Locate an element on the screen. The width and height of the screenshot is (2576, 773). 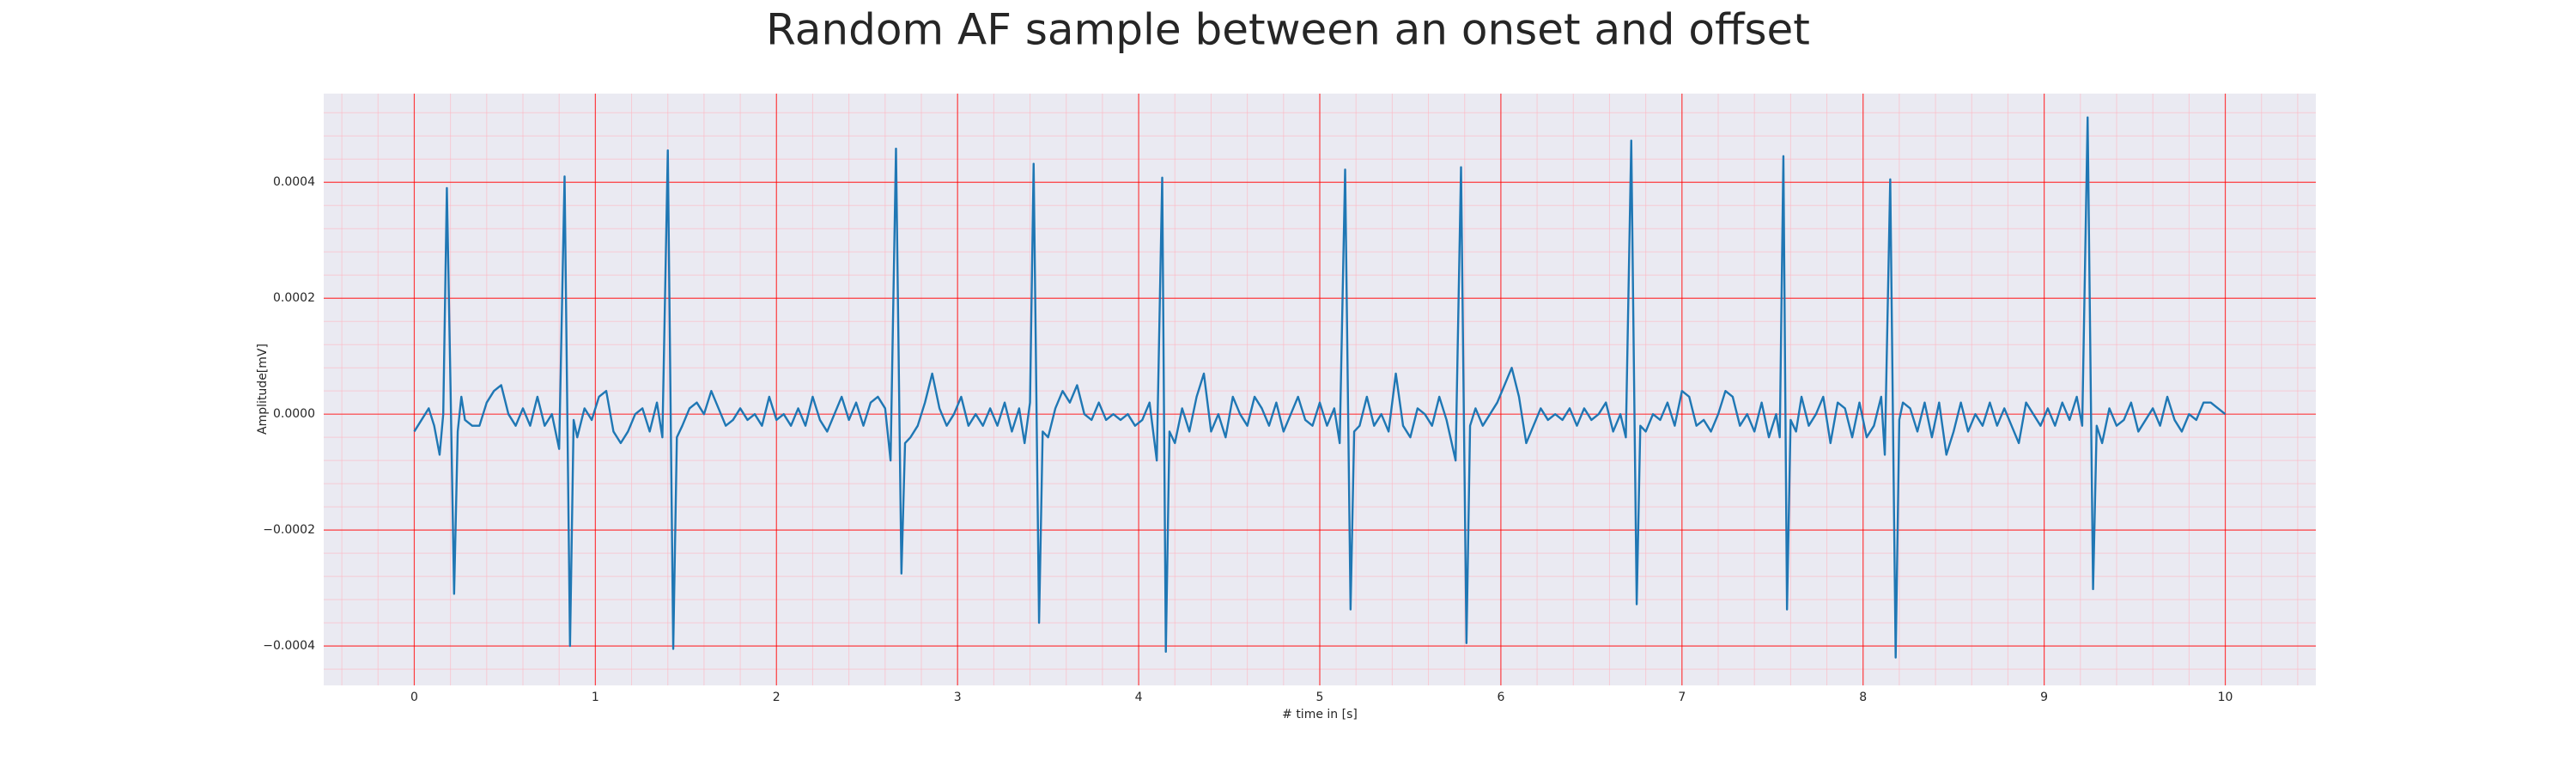
x-tick-label: 7 is located at coordinates (1682, 697).